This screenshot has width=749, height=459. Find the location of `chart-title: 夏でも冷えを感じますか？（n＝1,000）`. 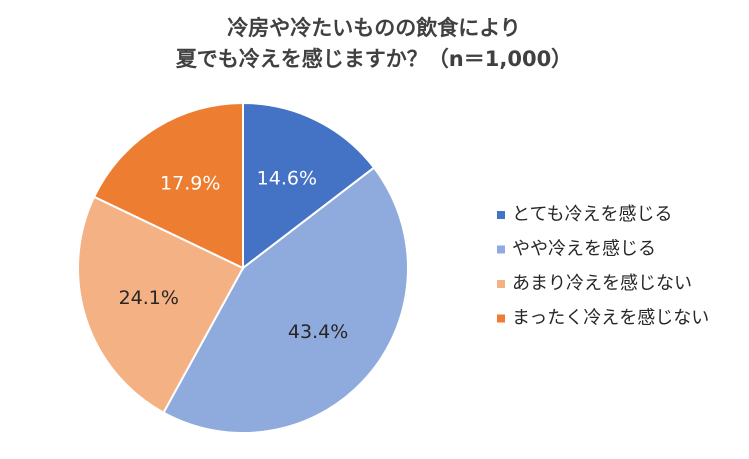

chart-title: 夏でも冷えを感じますか？（n＝1,000） is located at coordinates (374, 59).